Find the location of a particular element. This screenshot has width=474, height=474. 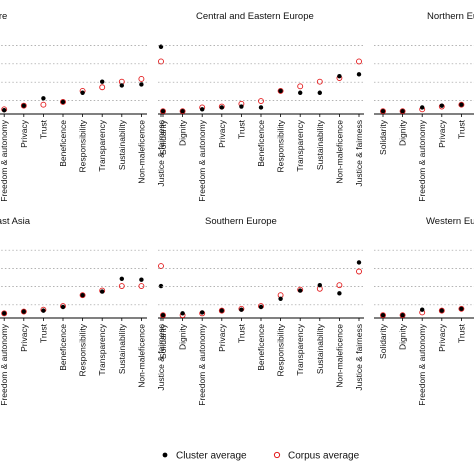

legend-label-corpus: Corpus average is located at coordinates (324, 456).